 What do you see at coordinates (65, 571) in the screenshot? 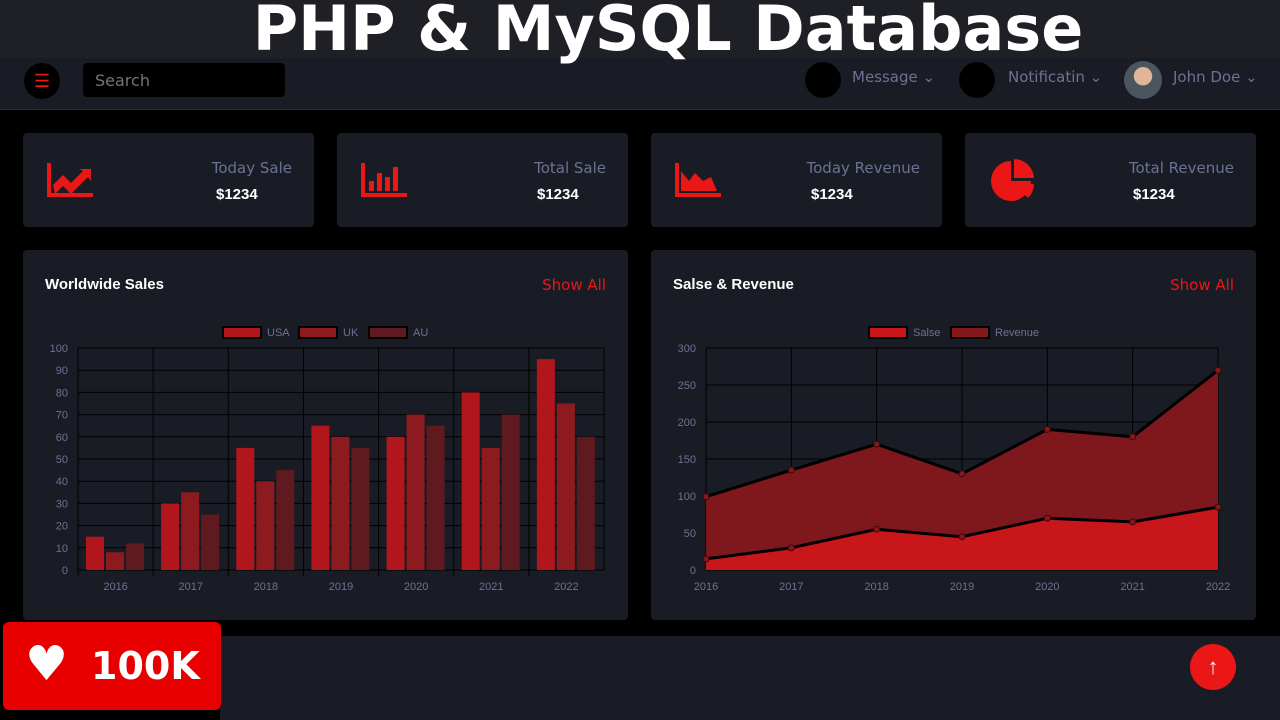
I see `y-tick-label: 0` at bounding box center [65, 571].